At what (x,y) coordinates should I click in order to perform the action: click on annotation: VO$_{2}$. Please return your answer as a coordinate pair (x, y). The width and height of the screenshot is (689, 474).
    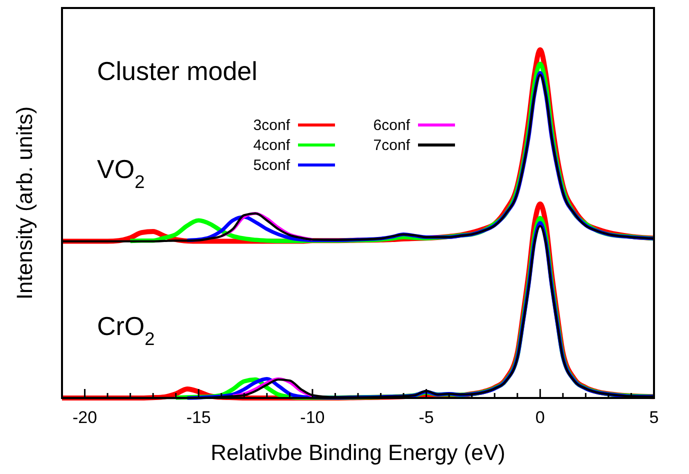
    Looking at the image, I should click on (121, 173).